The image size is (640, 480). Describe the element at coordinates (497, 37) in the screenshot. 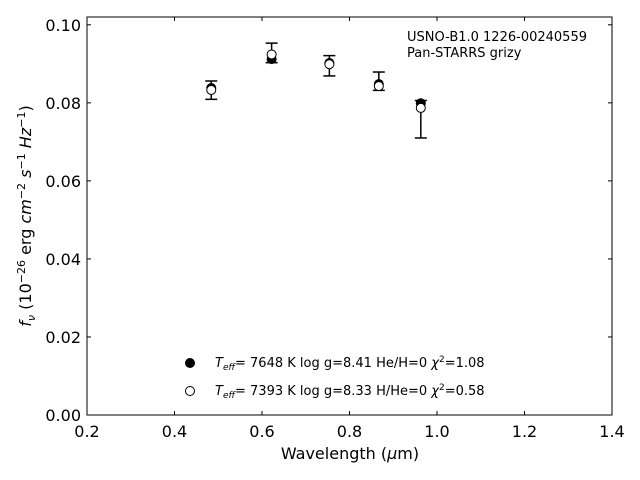

I see `source-annotation-line-1: USNO-B1.0 1226-00240559` at that location.